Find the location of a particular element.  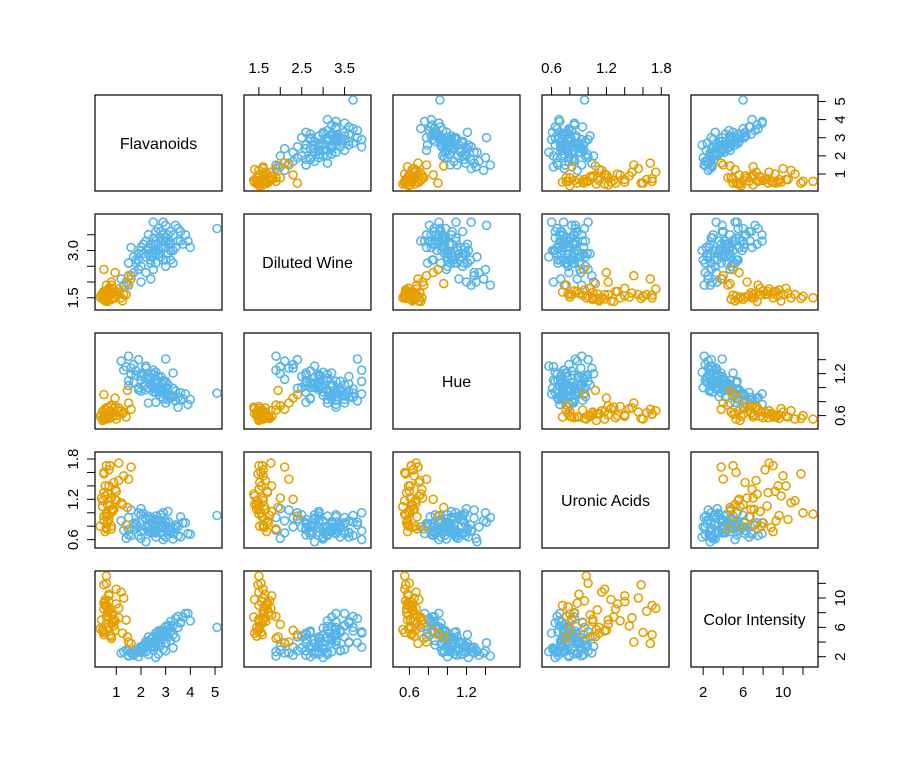

tick-label-top-3-1: 1.2 is located at coordinates (606, 68).